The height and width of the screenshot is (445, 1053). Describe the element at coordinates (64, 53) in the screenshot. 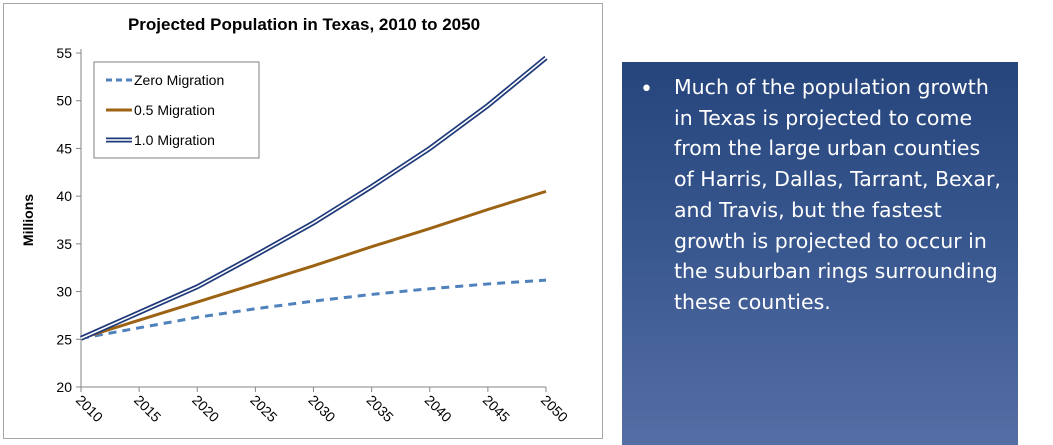

I see `y-tick-label: 55` at that location.